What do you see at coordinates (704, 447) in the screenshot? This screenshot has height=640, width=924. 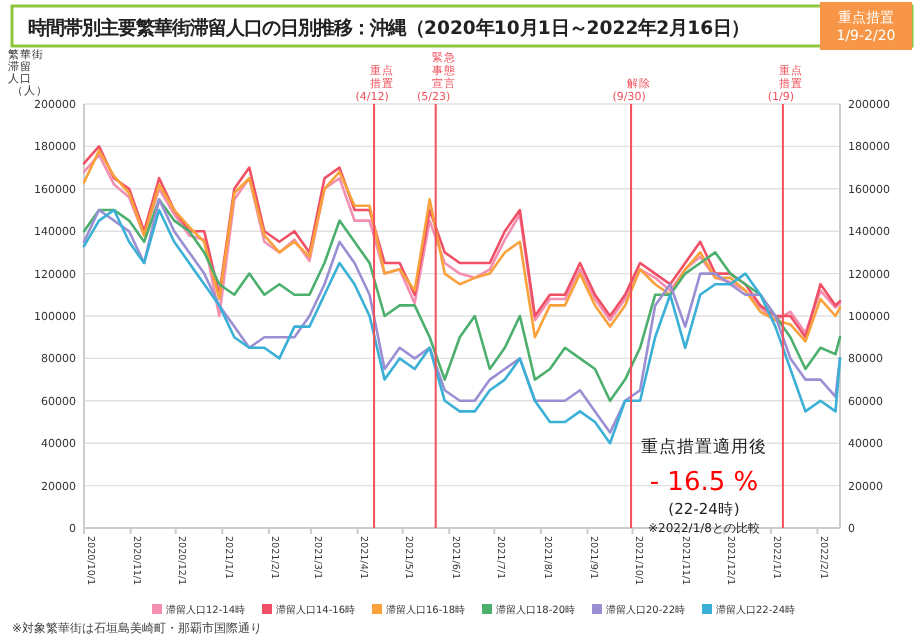 I see `annotation: 重点措置適用後` at bounding box center [704, 447].